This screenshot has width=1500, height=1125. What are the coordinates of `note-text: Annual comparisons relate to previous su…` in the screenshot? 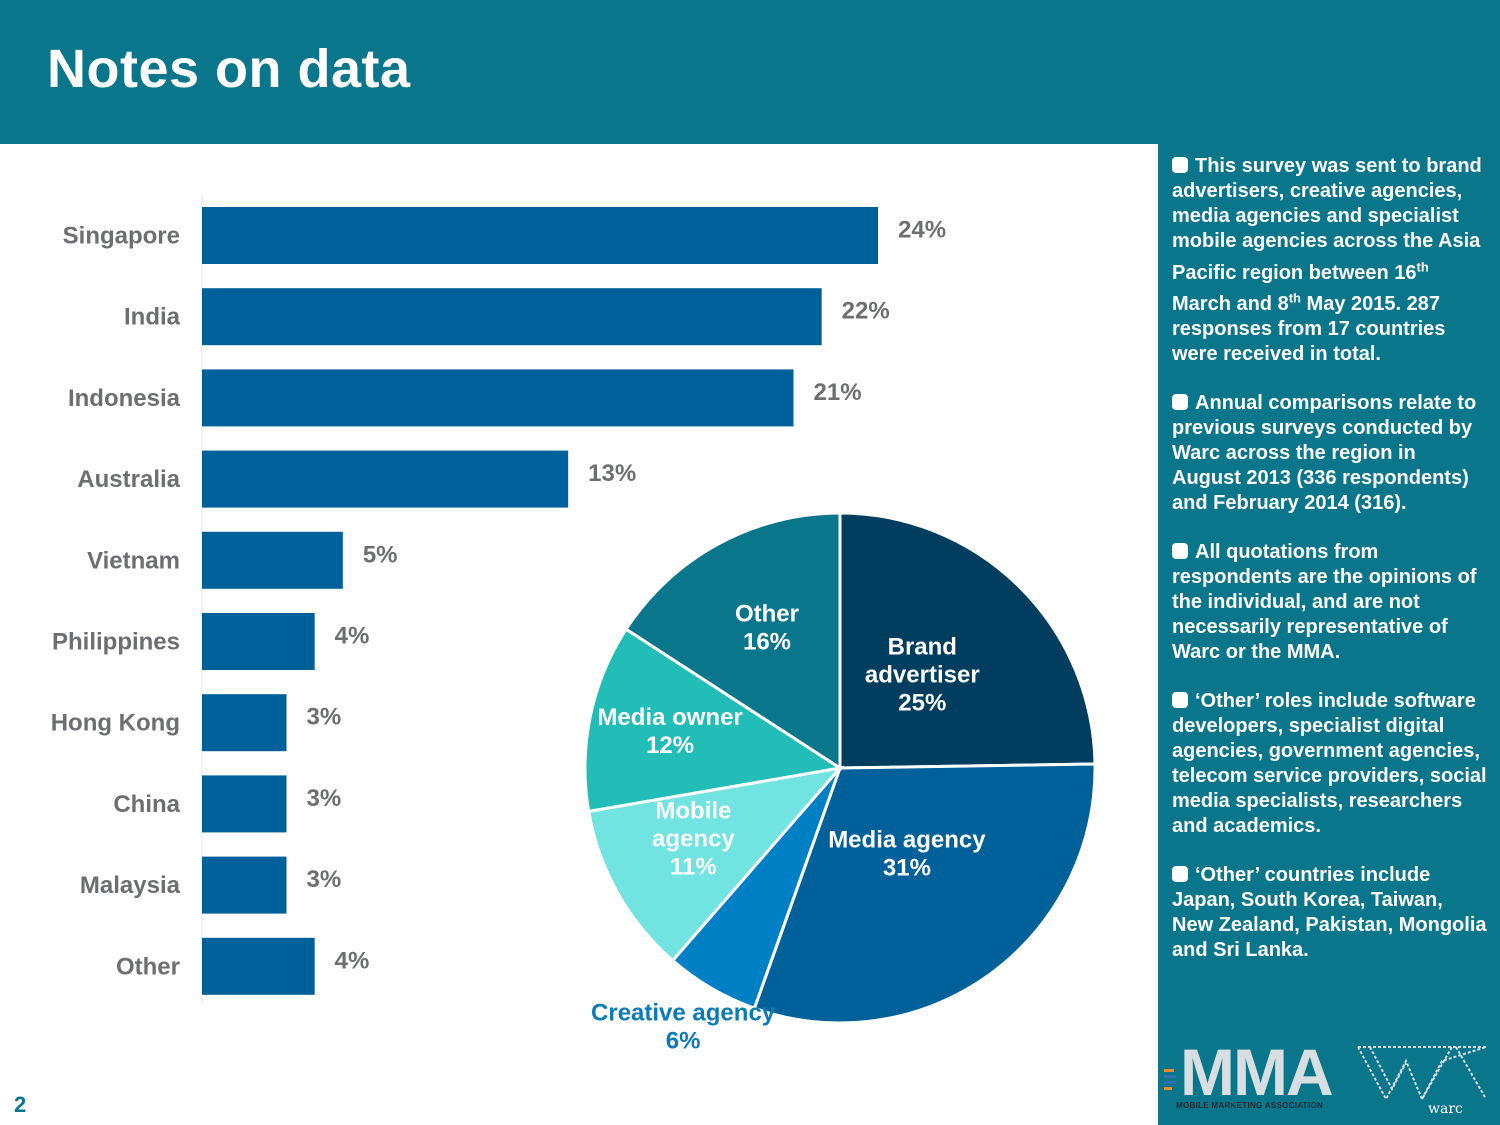 It's located at (1324, 453).